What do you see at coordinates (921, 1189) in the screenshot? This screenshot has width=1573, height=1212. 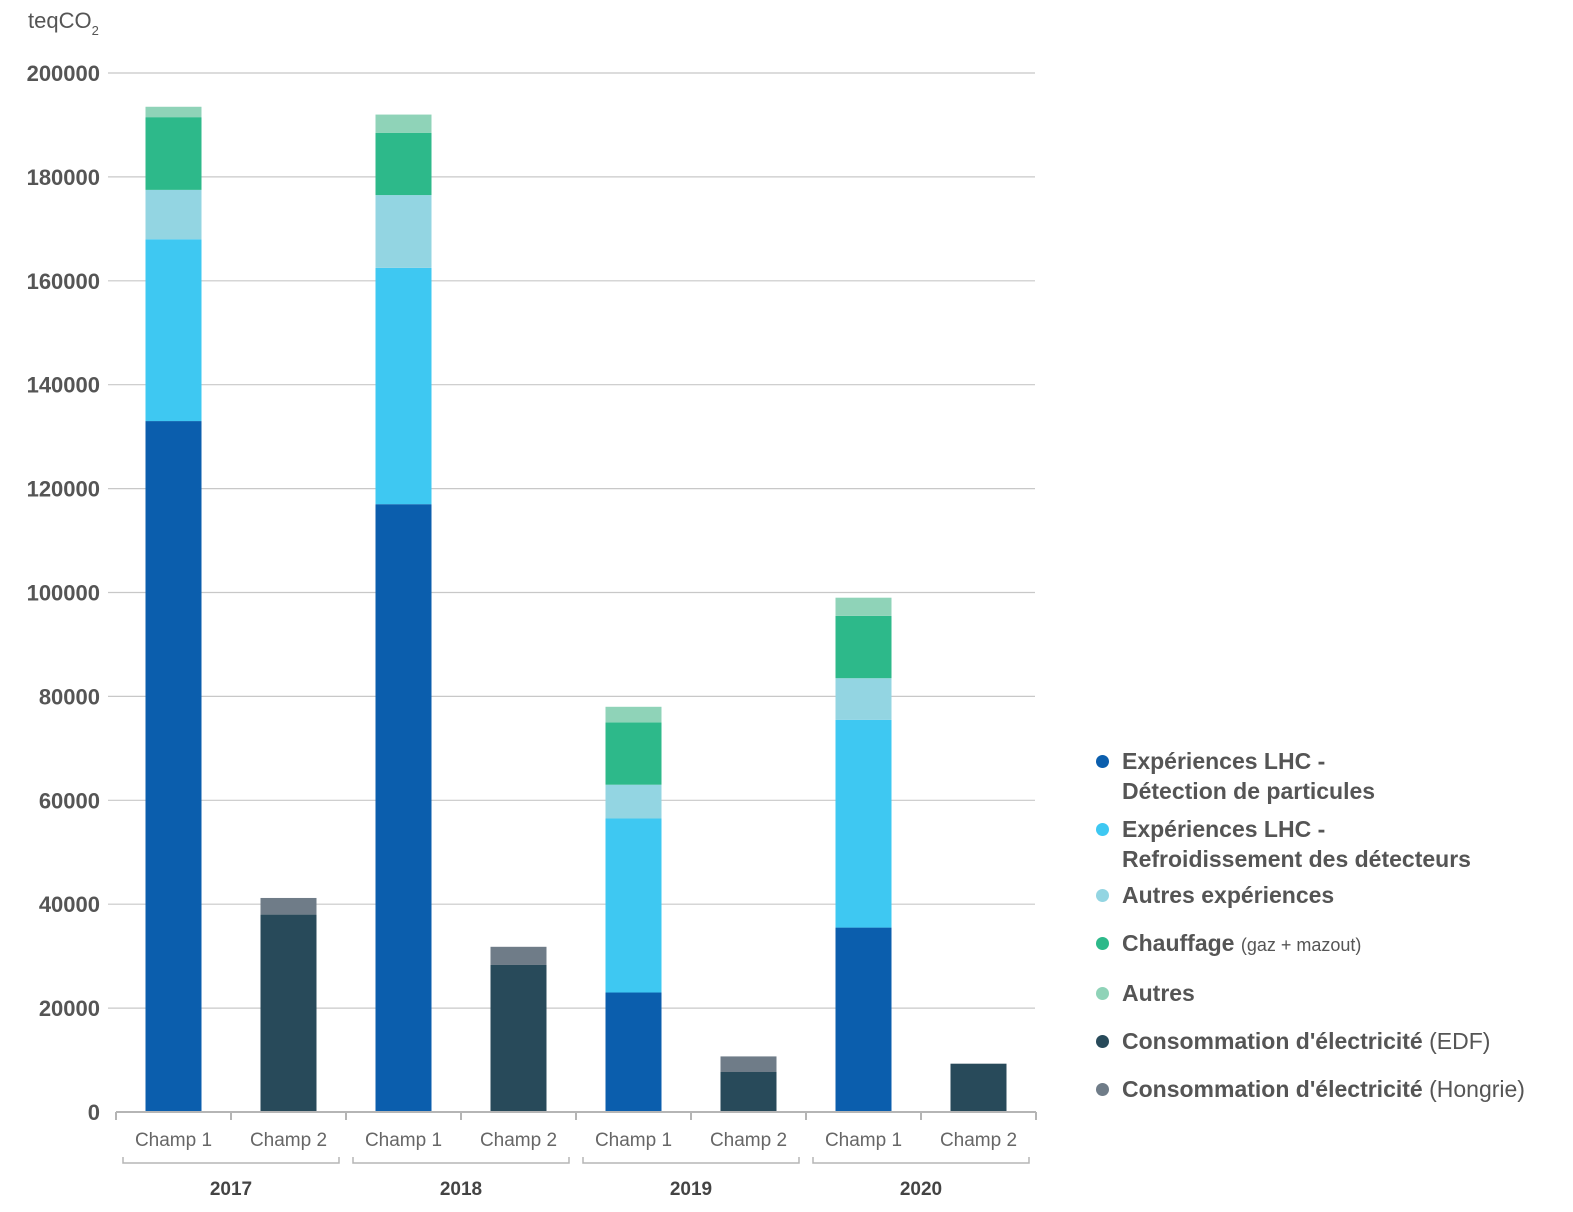 I see `x-group-label: 2020` at bounding box center [921, 1189].